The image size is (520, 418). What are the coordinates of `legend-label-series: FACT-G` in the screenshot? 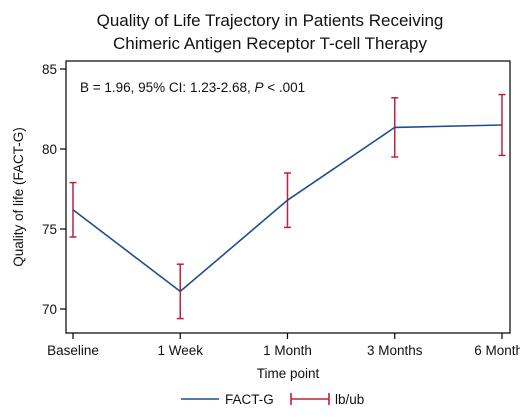 It's located at (249, 399).